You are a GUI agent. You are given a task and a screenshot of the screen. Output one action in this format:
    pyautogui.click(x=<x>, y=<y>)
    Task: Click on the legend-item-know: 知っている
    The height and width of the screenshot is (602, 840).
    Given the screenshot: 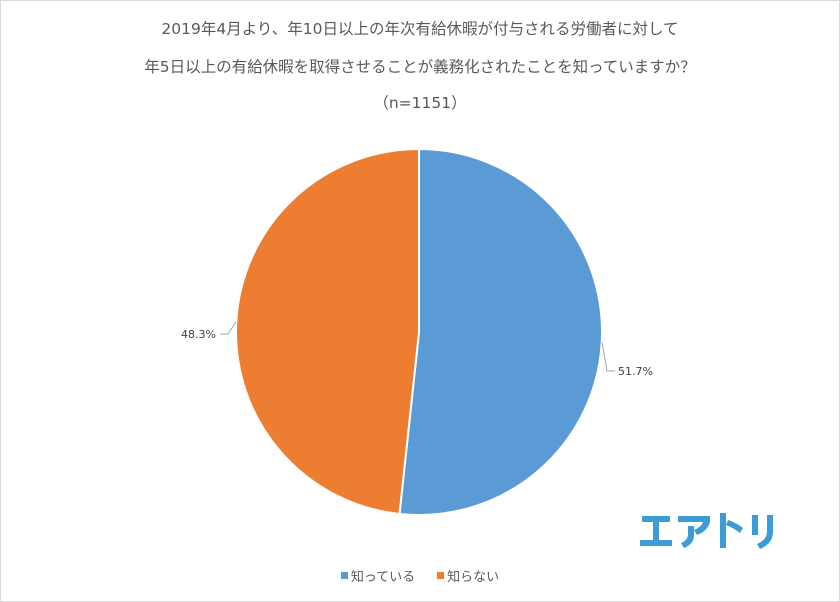 What is the action you would take?
    pyautogui.click(x=378, y=575)
    